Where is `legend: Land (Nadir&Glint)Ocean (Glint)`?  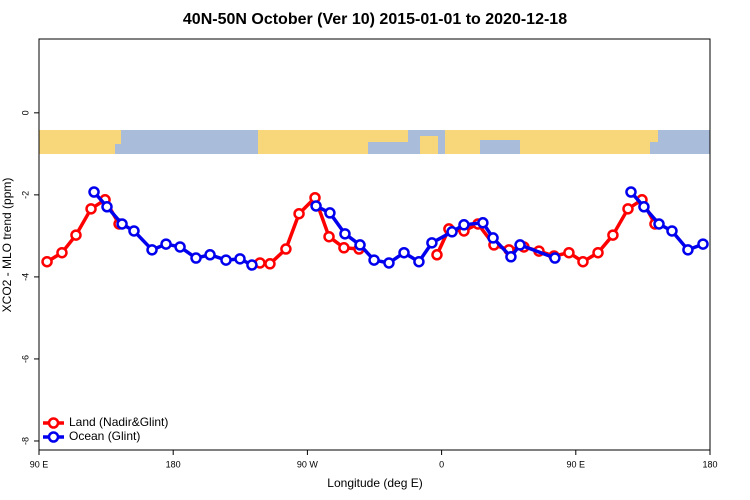 legend: Land (Nadir&Glint)Ocean (Glint) is located at coordinates (105, 429).